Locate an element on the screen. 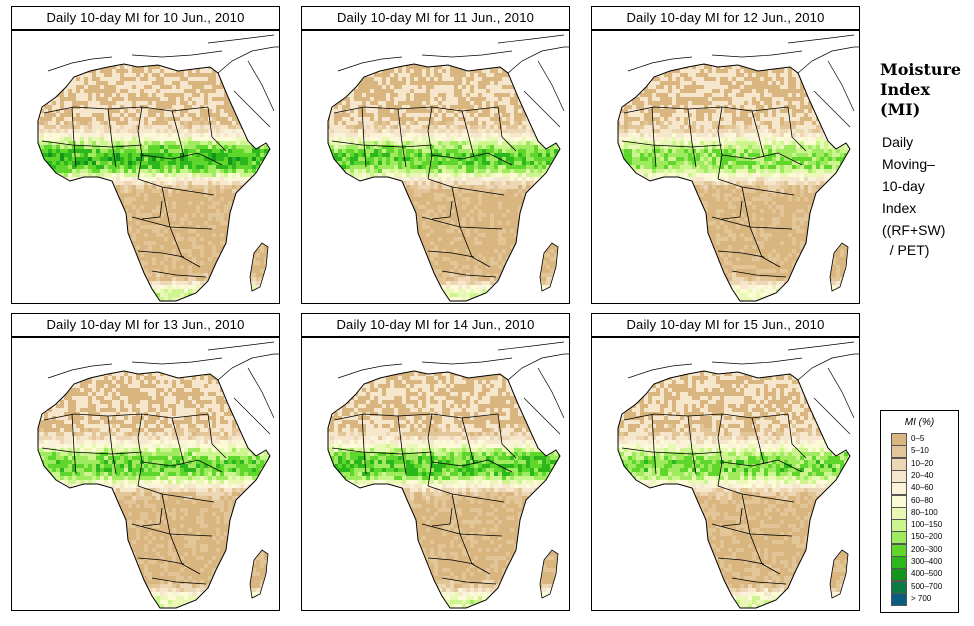 Image resolution: width=974 pixels, height=626 pixels. legend-label: 5–10 is located at coordinates (920, 451).